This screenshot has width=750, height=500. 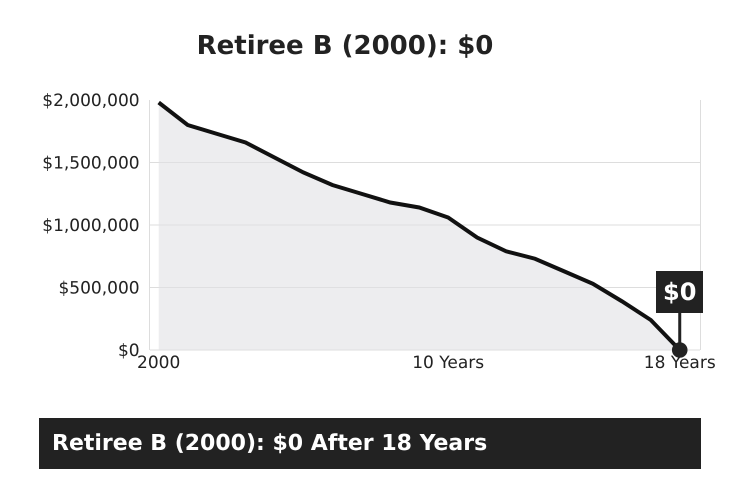 I want to click on y-tick-label: $2,000,000, so click(x=91, y=100).